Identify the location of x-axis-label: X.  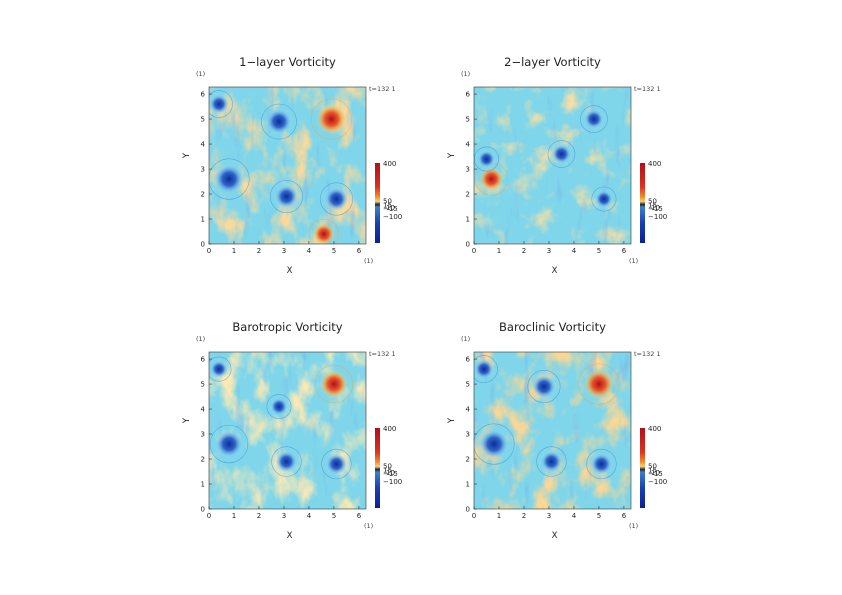
(290, 536).